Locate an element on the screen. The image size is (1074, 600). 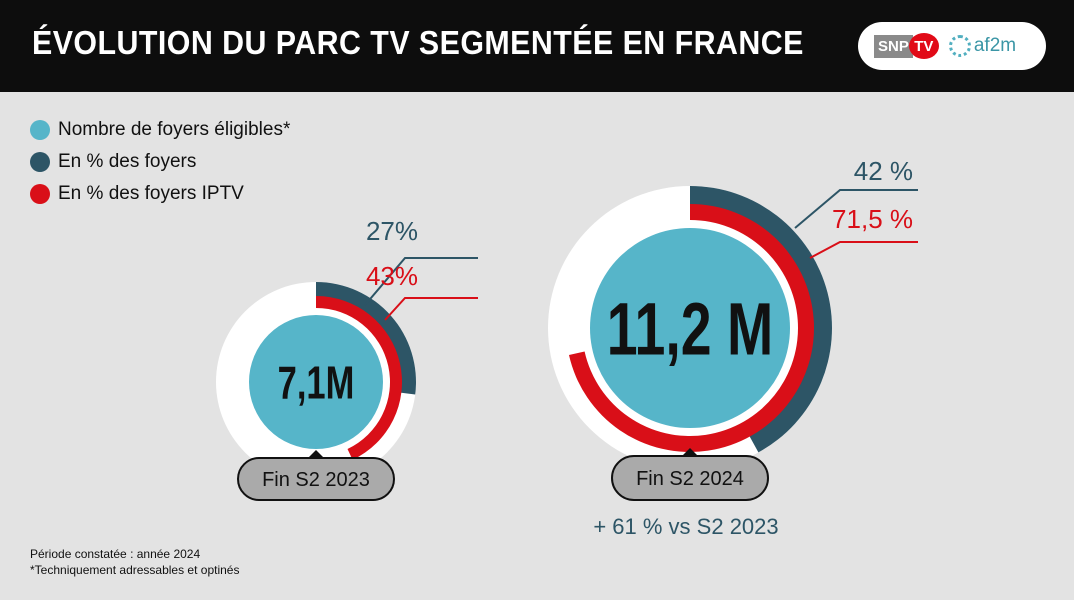
legend-label: En % des foyers IPTV is located at coordinates (151, 193).